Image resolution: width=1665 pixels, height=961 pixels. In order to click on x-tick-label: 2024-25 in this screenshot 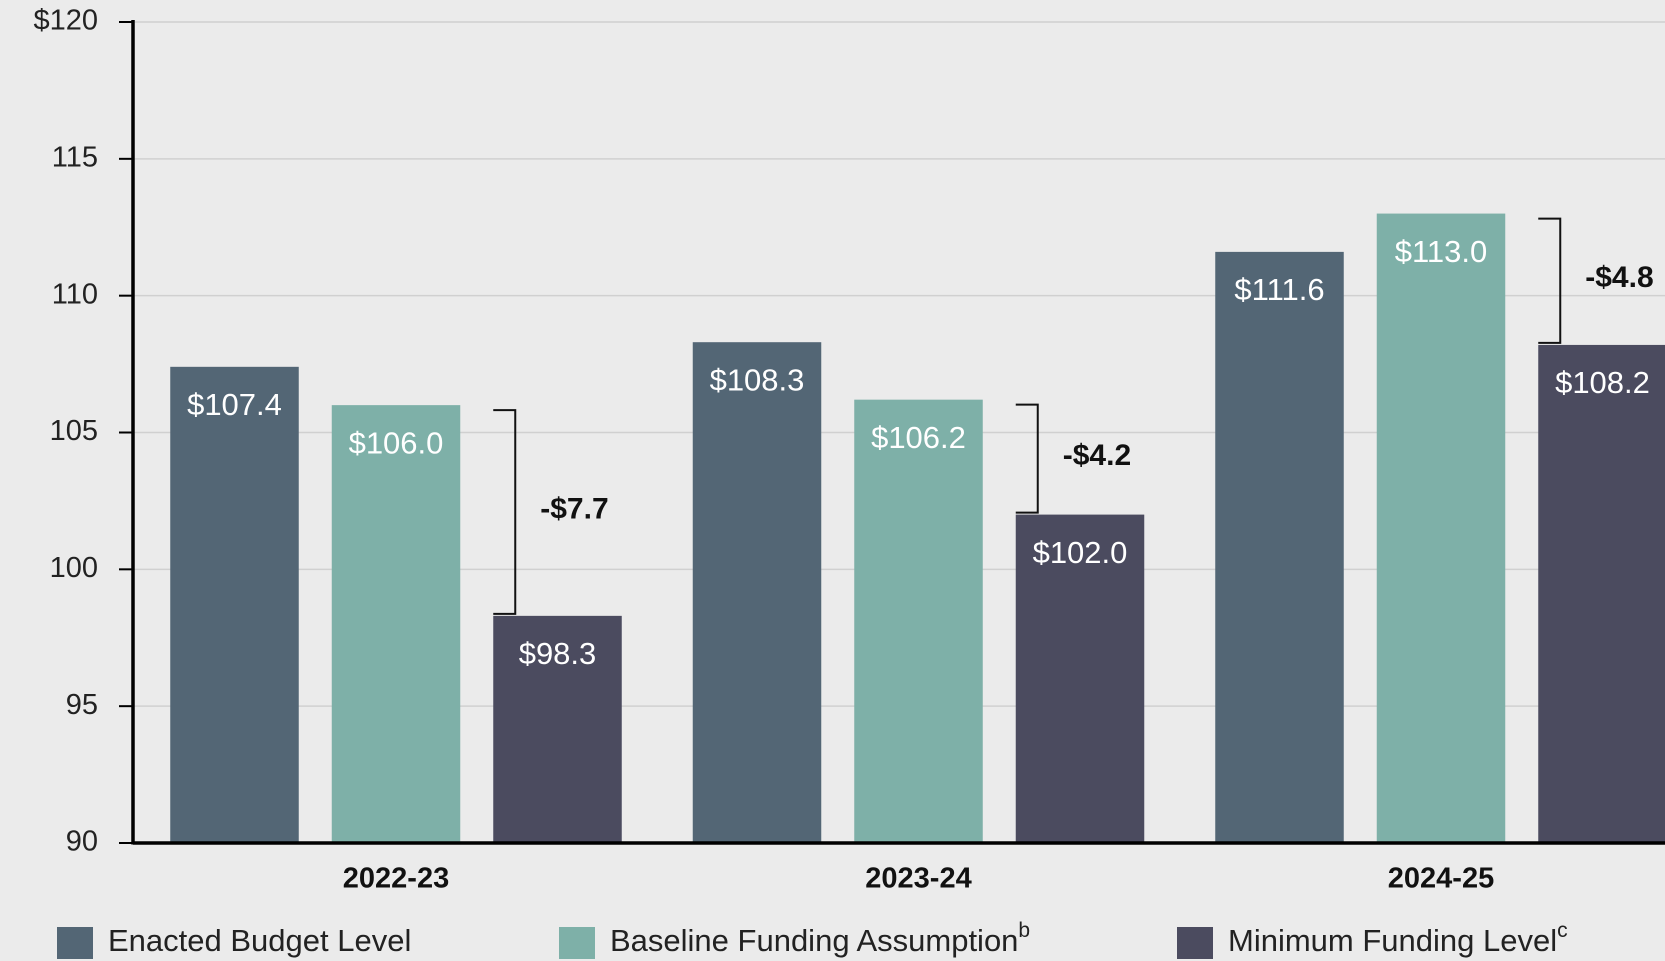, I will do `click(1441, 879)`.